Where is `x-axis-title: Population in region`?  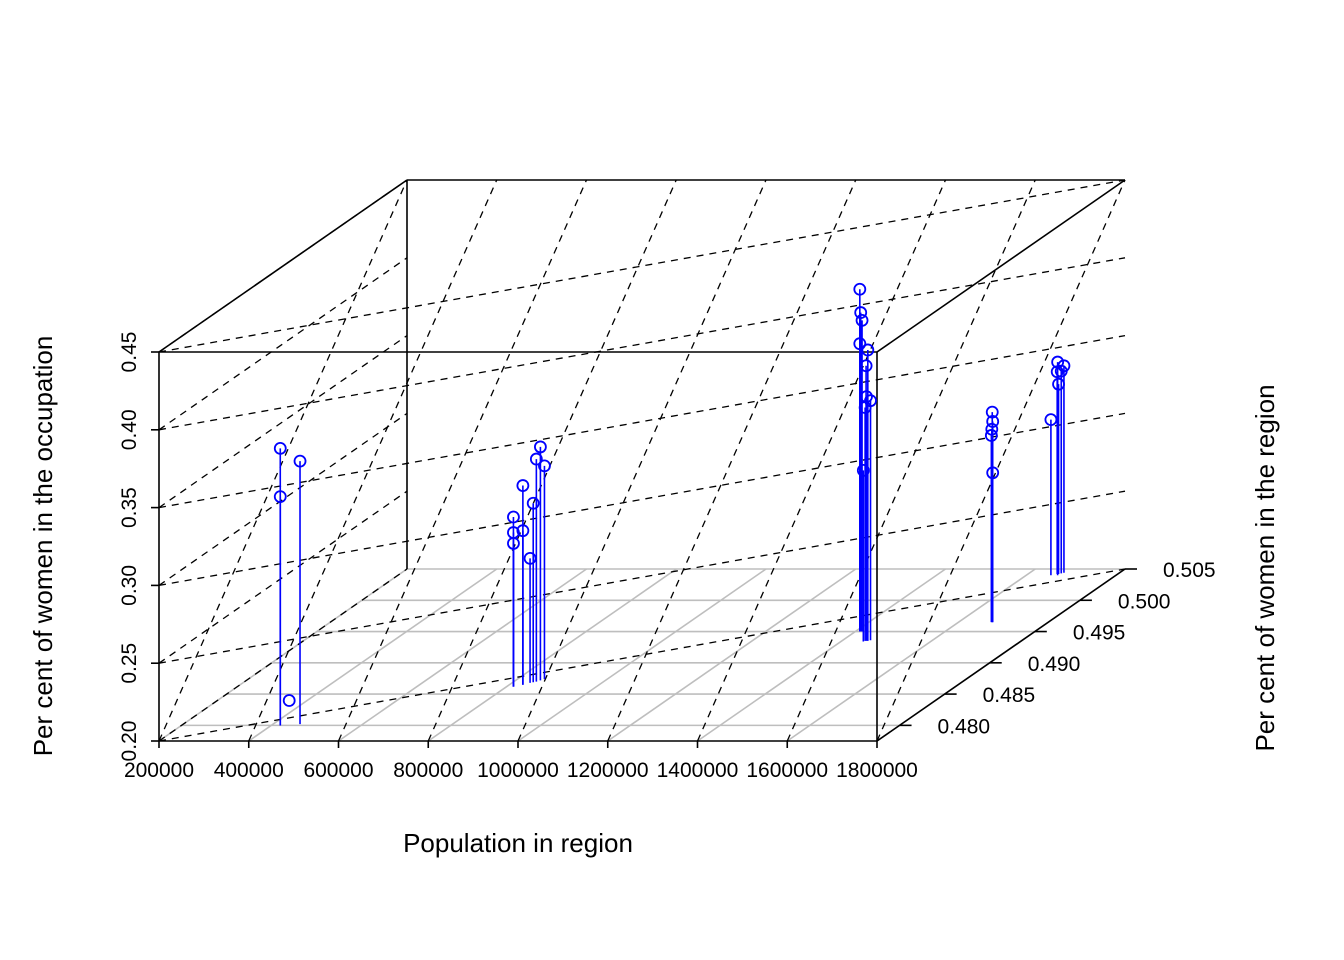
x-axis-title: Population in region is located at coordinates (518, 843).